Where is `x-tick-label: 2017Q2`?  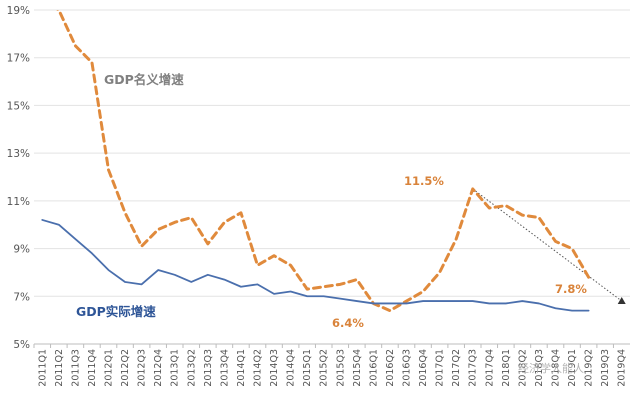
x-tick-label: 2017Q2 is located at coordinates (456, 368).